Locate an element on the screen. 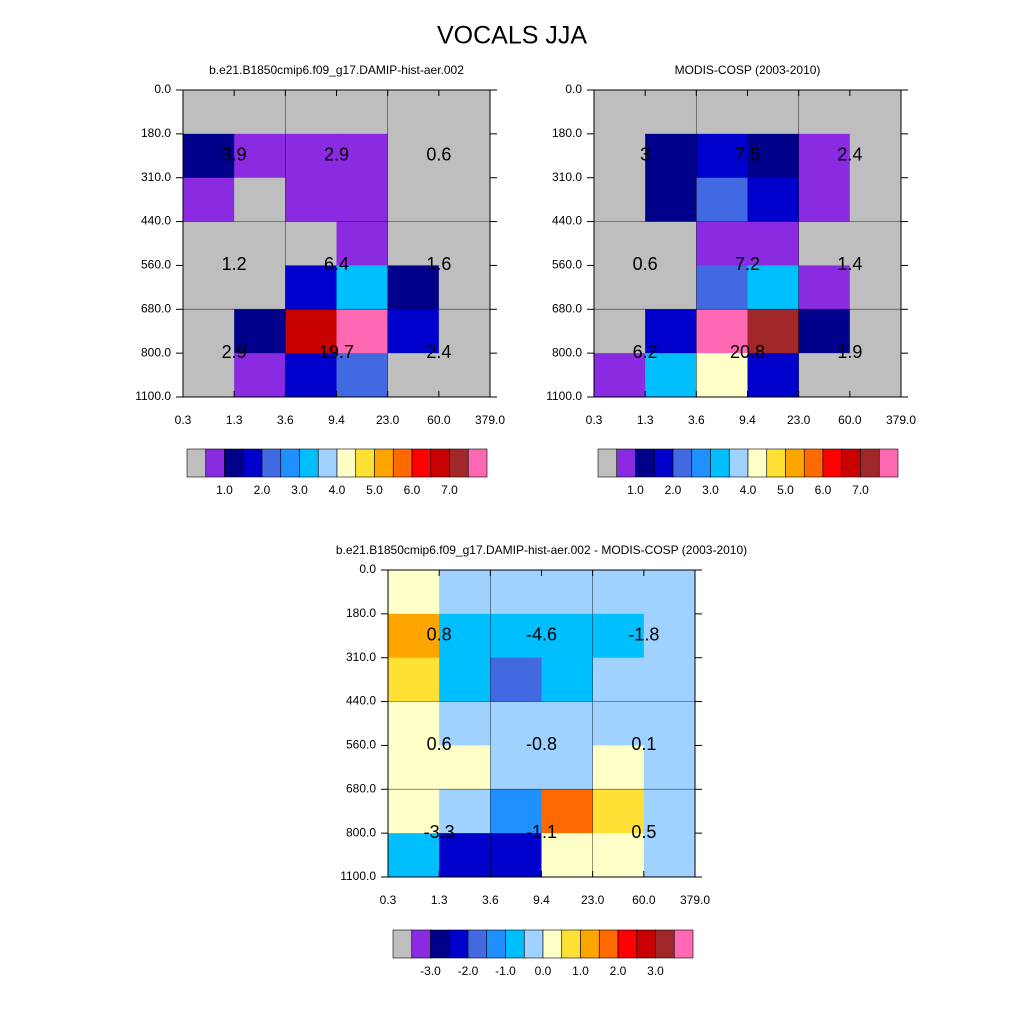 The height and width of the screenshot is (1024, 1024). cell-annotation: 1.4 is located at coordinates (849, 264).